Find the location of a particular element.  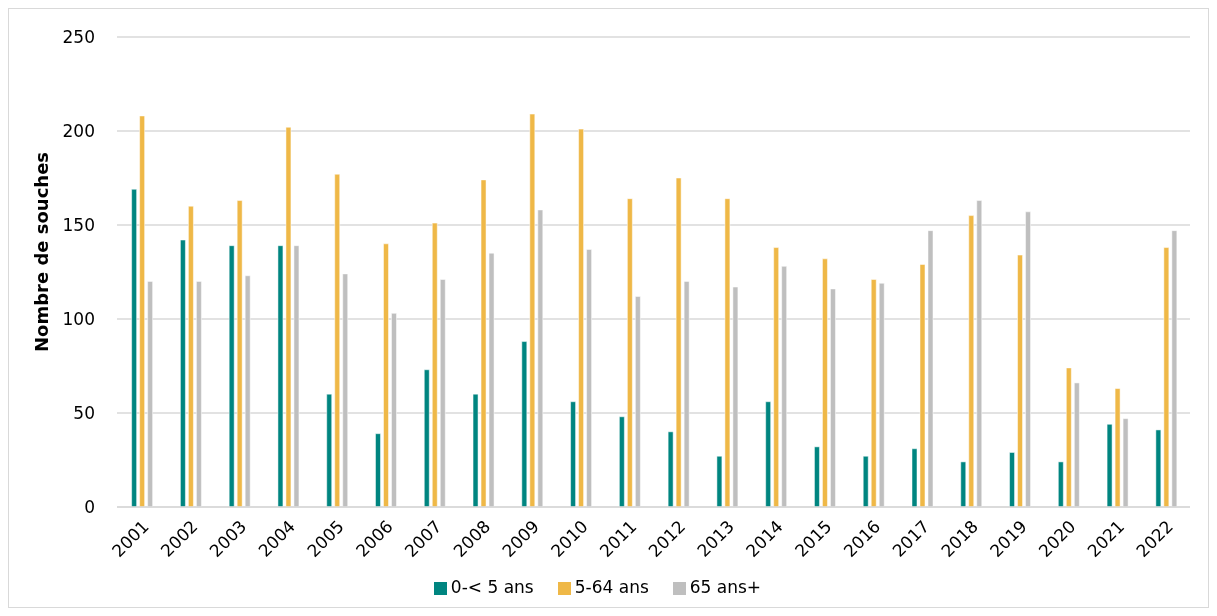

legend-label: 0-< 5 ans is located at coordinates (492, 587).